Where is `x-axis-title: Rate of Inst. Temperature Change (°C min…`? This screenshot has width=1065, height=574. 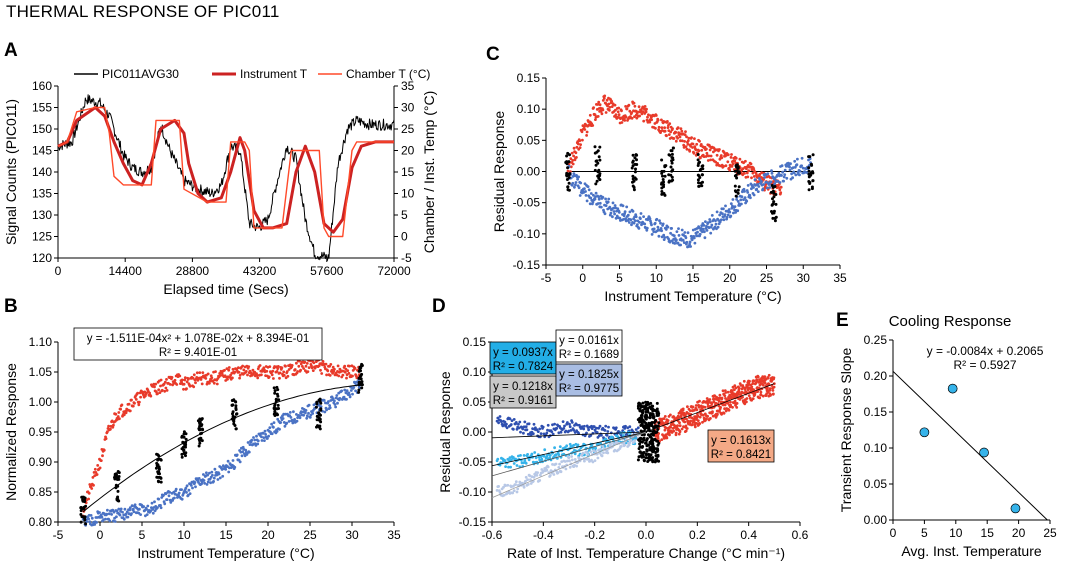 x-axis-title: Rate of Inst. Temperature Change (°C min… is located at coordinates (646, 553).